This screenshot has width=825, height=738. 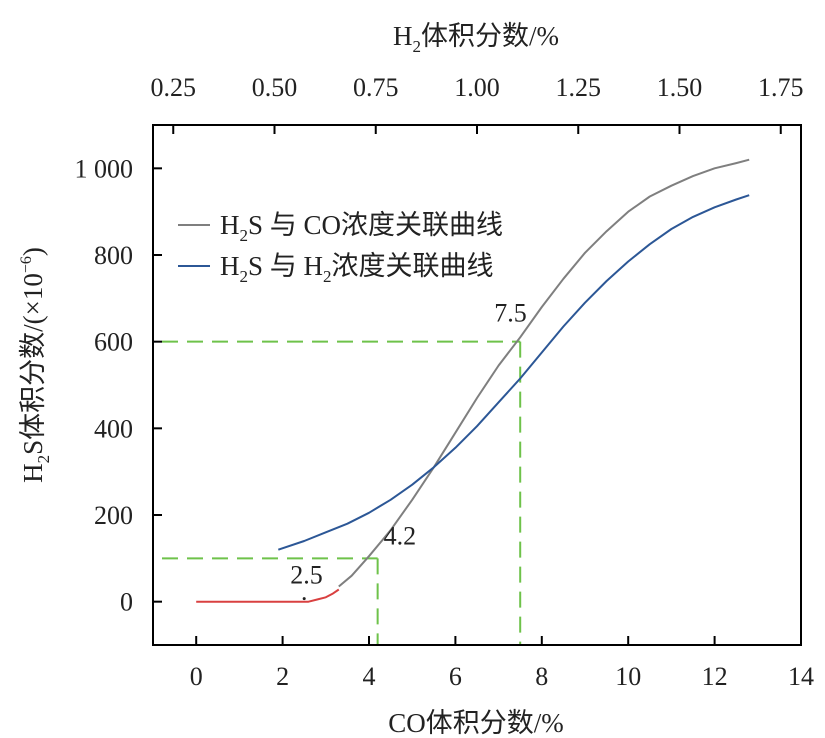 What do you see at coordinates (476, 38) in the screenshot?
I see `top-axis-label: H2体积分数/%` at bounding box center [476, 38].